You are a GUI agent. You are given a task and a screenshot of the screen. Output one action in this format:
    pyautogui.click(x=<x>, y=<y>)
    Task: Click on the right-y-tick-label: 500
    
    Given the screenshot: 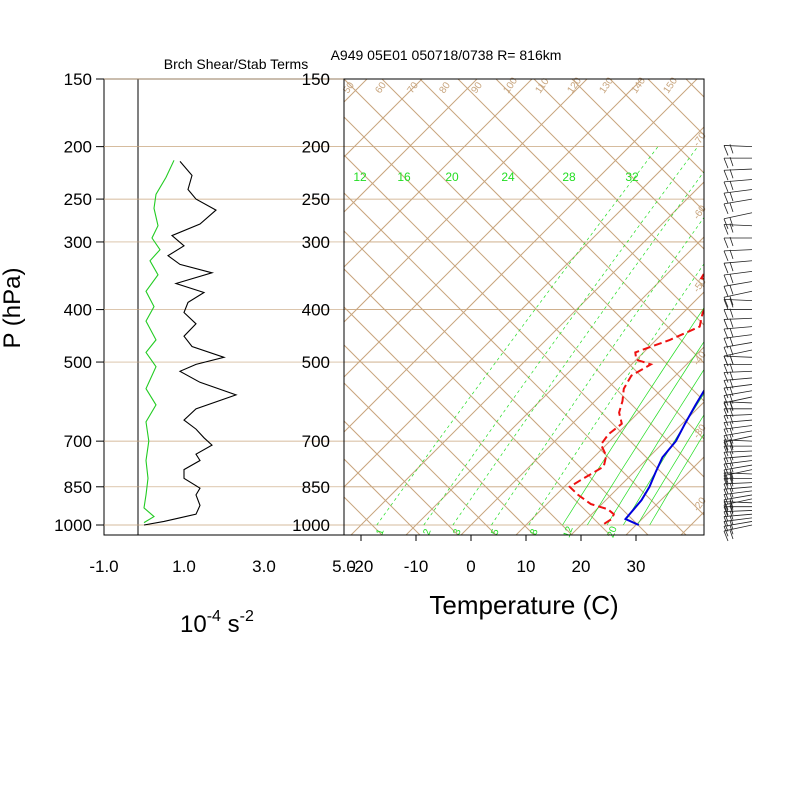 What is the action you would take?
    pyautogui.click(x=316, y=362)
    